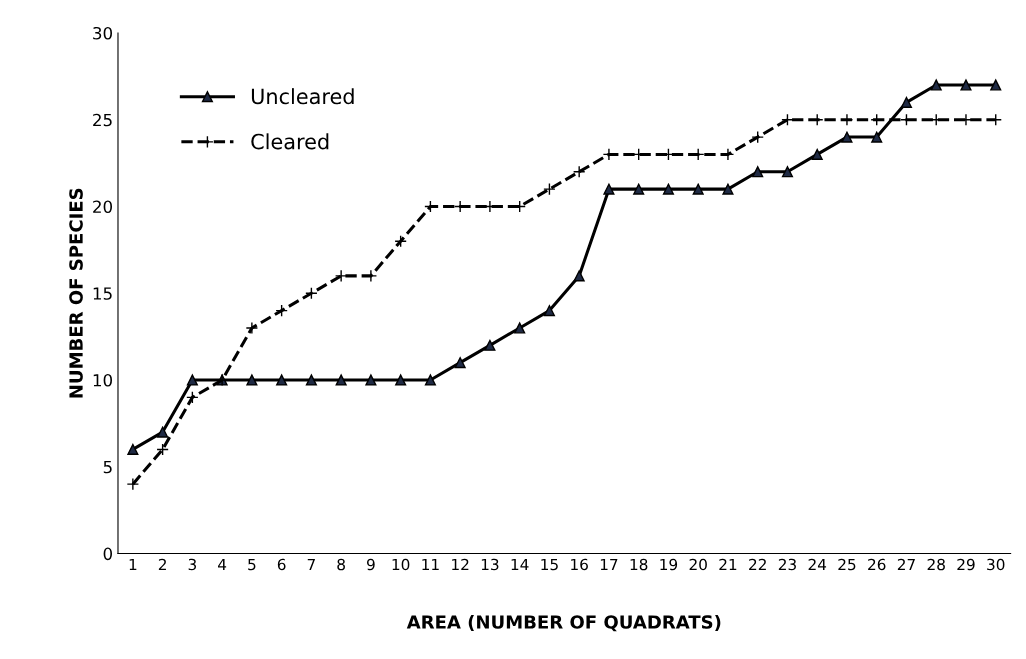  I want to click on y-tick-label: 0, so click(108, 554).